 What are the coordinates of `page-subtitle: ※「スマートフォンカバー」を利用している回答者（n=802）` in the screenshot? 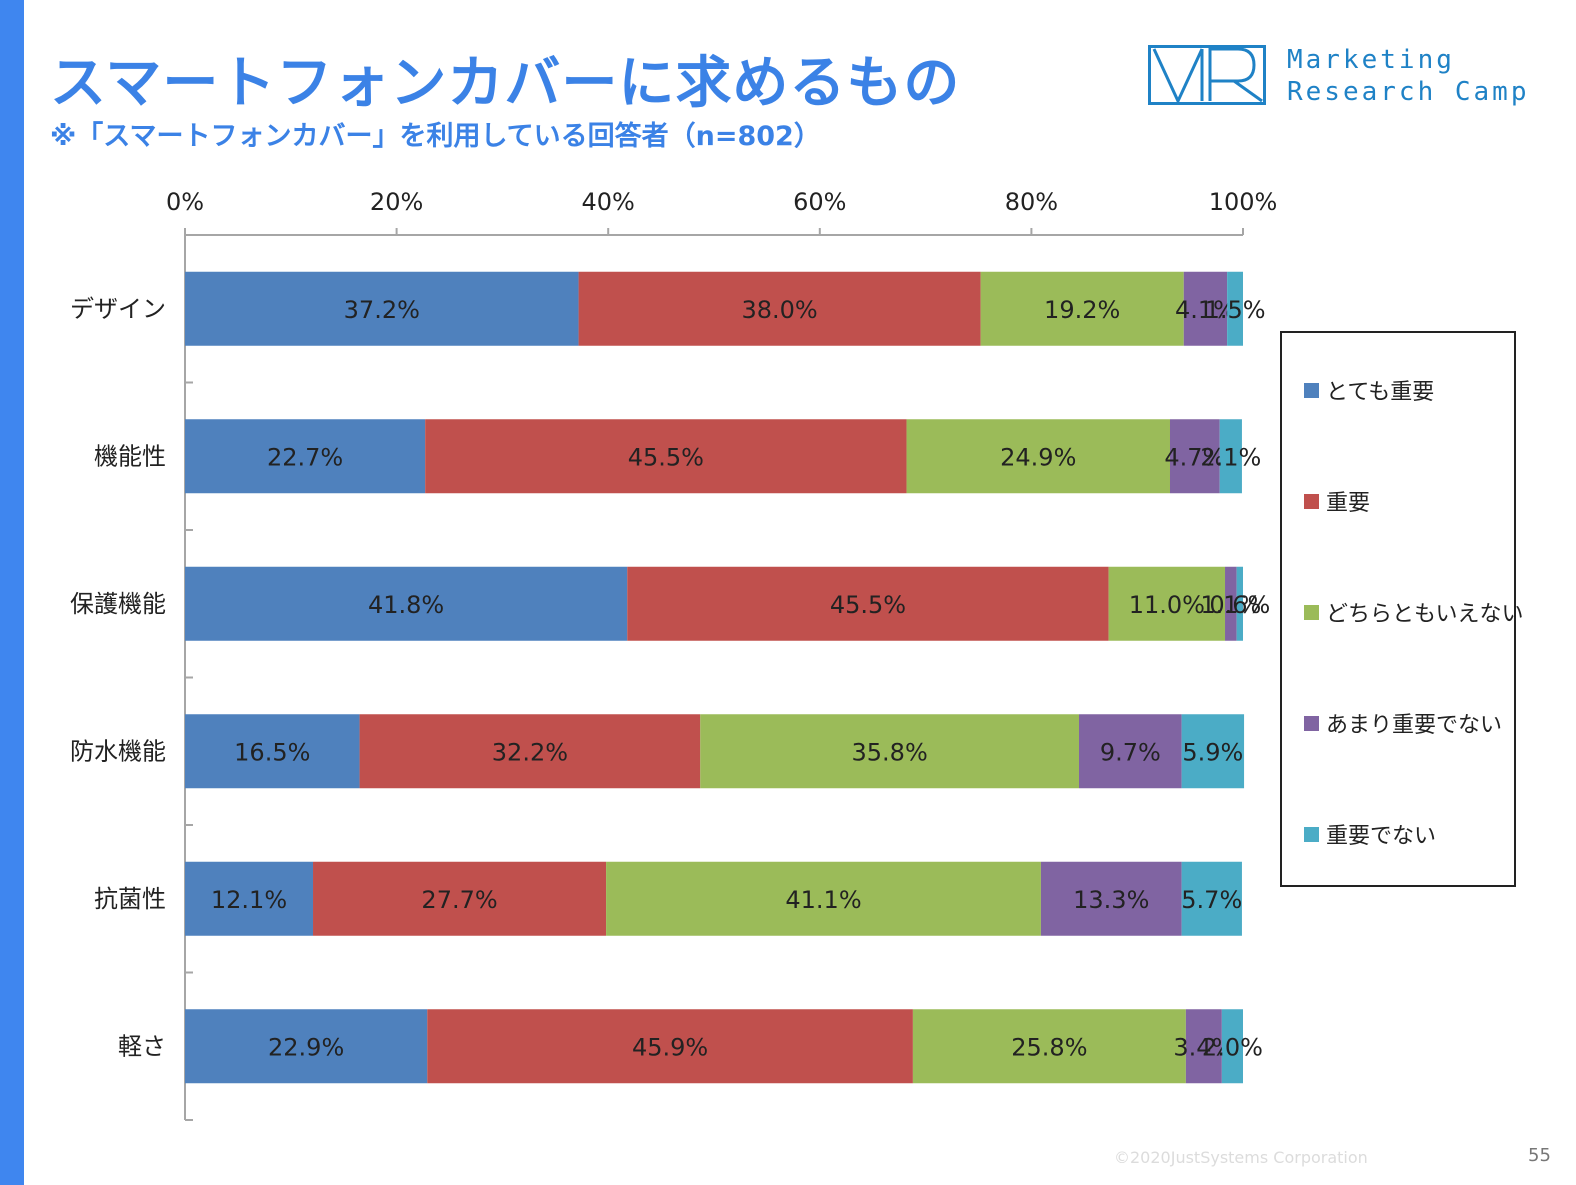 It's located at (435, 136).